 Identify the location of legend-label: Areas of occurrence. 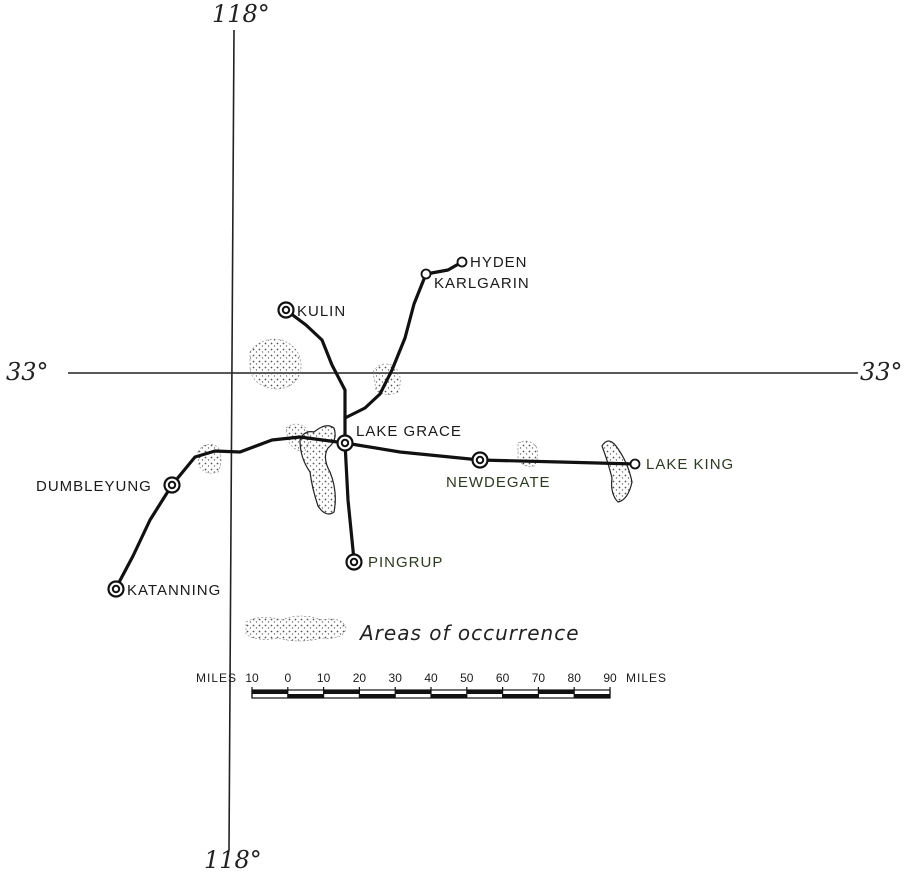
(469, 633).